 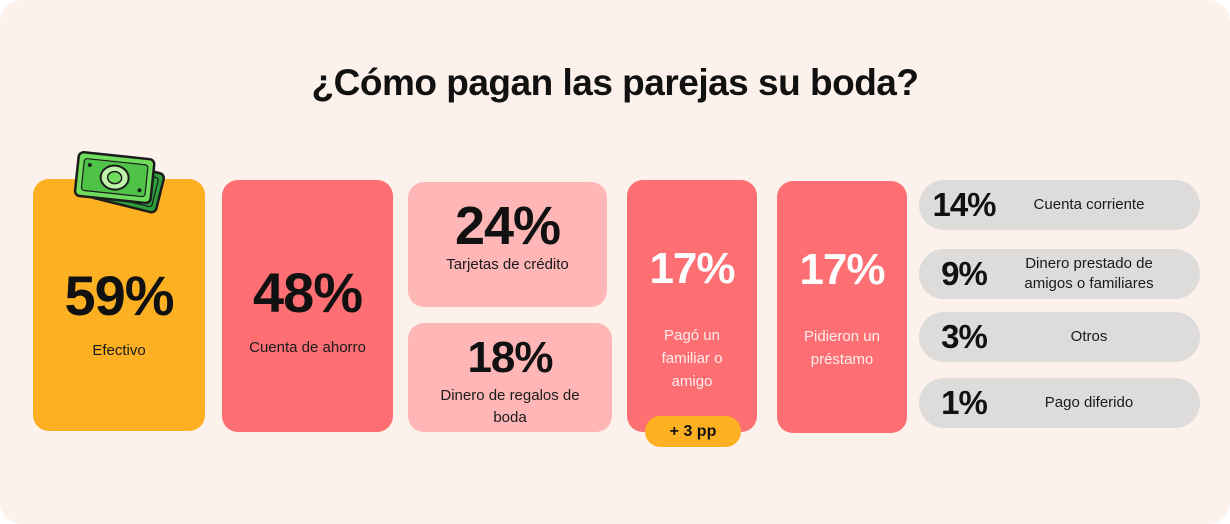 I want to click on card-dinero-de-regalos: 18% Dinero de regalos de boda, so click(x=510, y=377).